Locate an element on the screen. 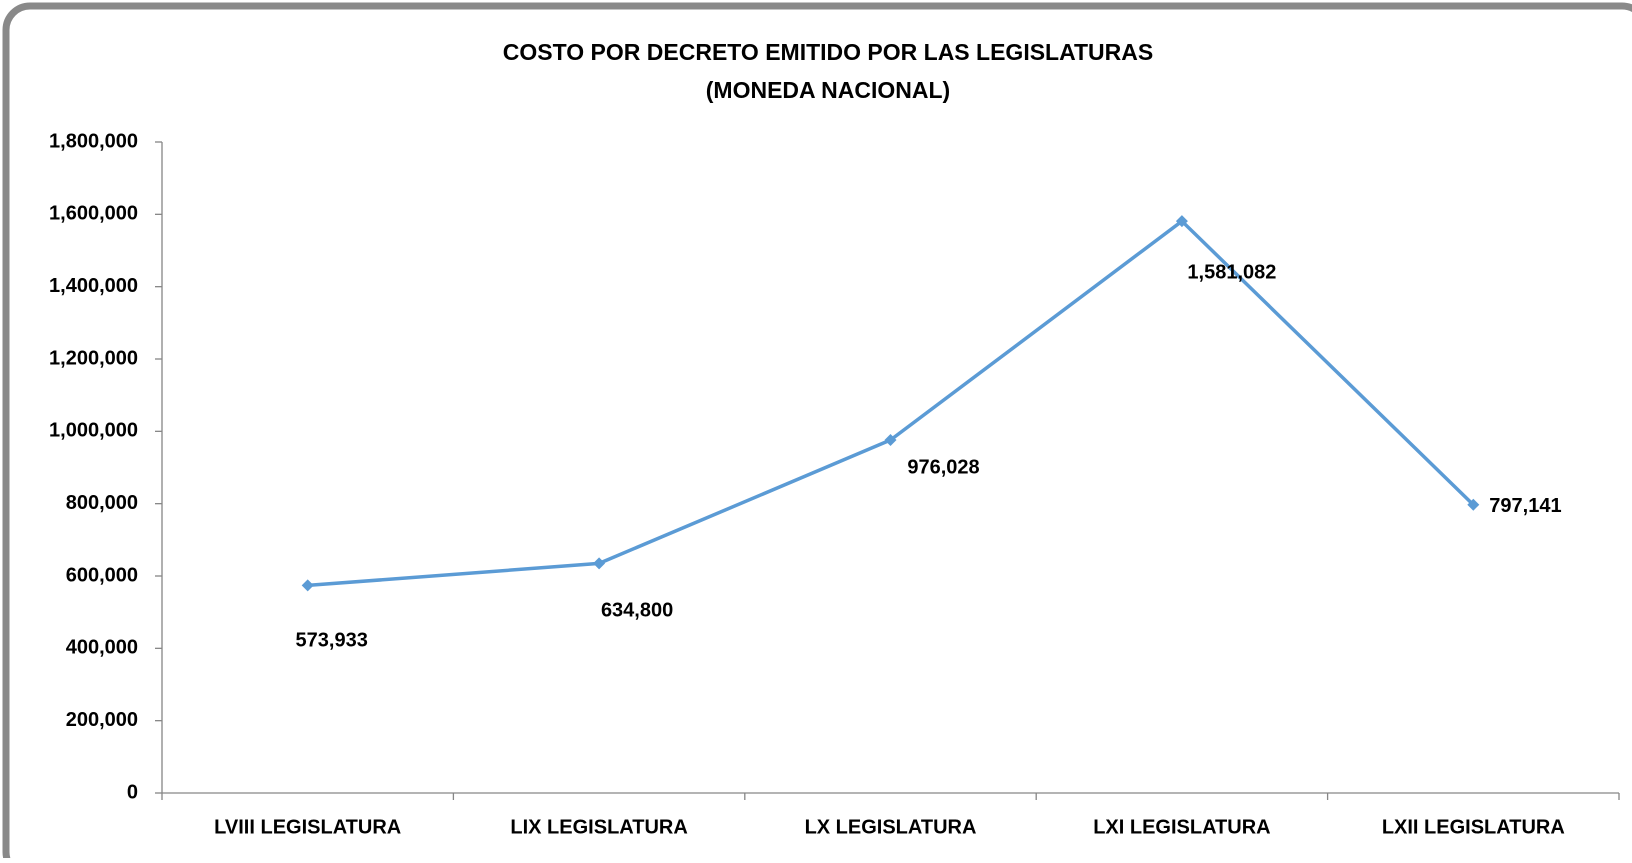 The image size is (1632, 863). x-tick-label: LX LEGISLATURA is located at coordinates (891, 827).